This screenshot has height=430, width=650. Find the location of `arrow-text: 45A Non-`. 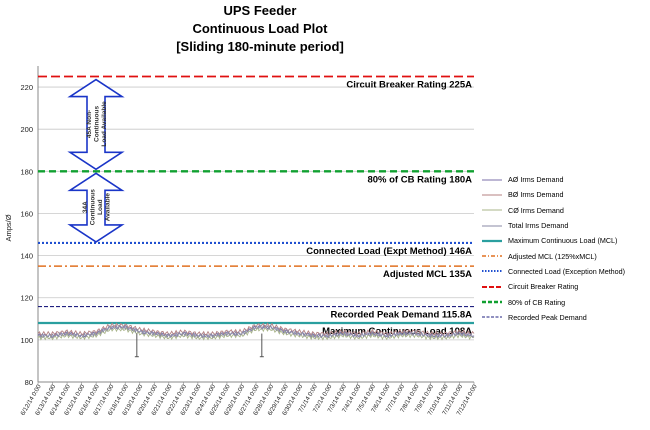

arrow-text: 45A Non- is located at coordinates (89, 124).